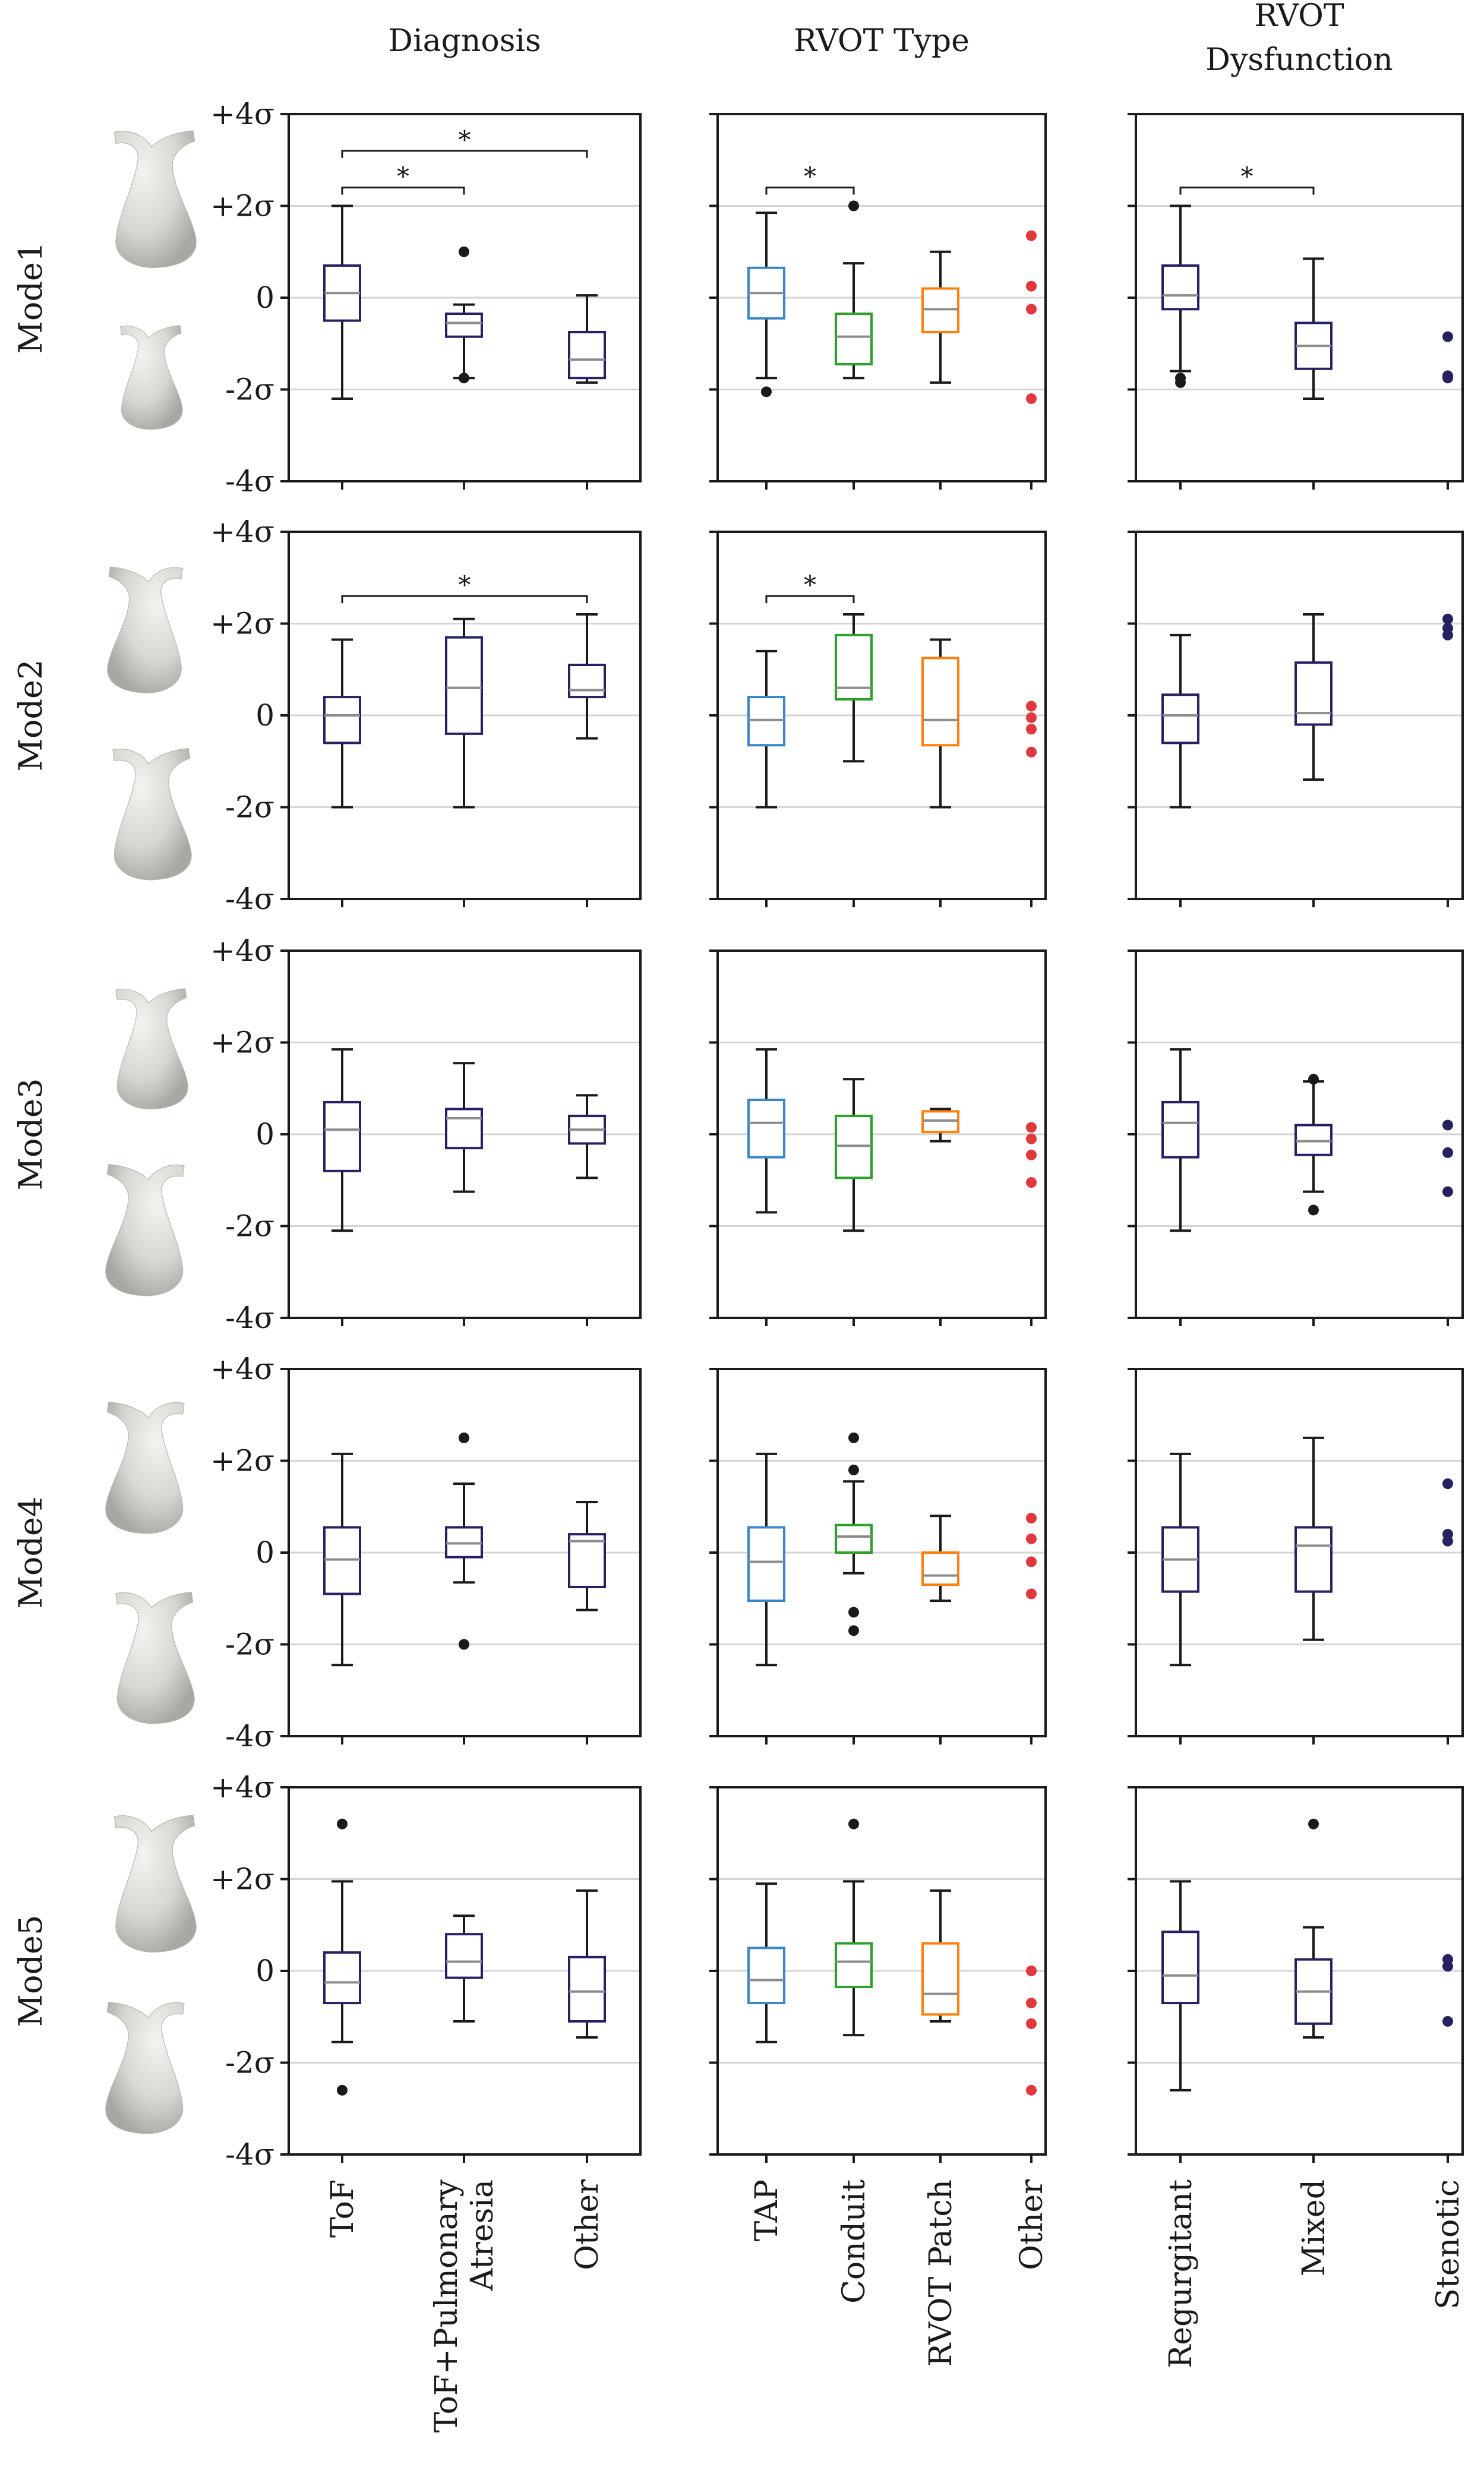  Describe the element at coordinates (249, 1644) in the screenshot. I see `y-tick-label: -2σ` at that location.